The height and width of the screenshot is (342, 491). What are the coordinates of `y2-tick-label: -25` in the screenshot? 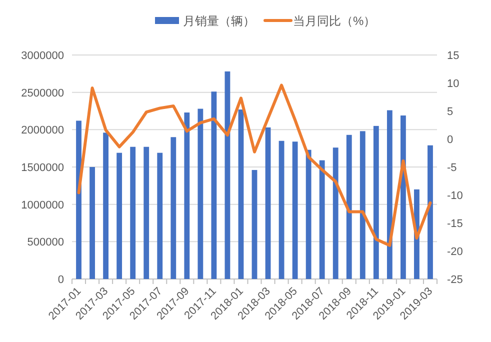 It's located at (455, 280).